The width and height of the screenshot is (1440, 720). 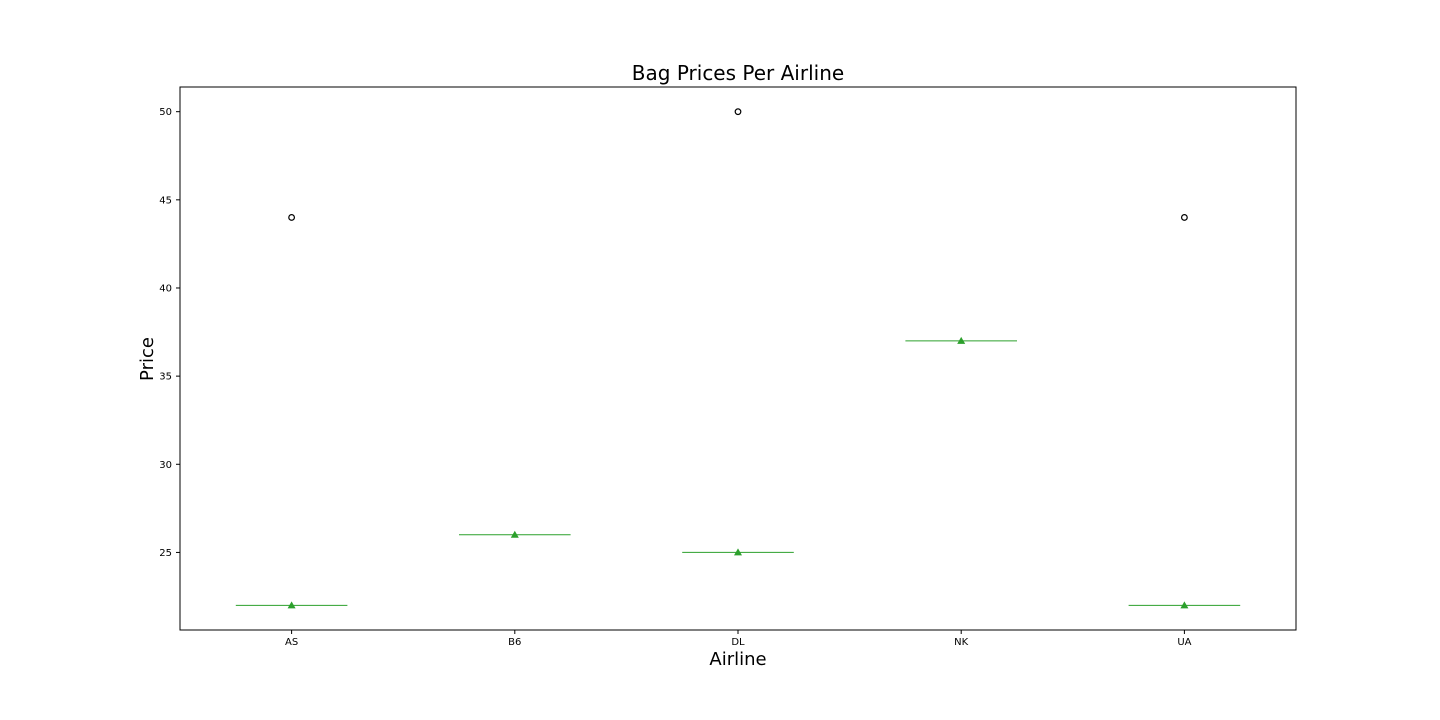 I want to click on x-tick-label: B6, so click(x=514, y=642).